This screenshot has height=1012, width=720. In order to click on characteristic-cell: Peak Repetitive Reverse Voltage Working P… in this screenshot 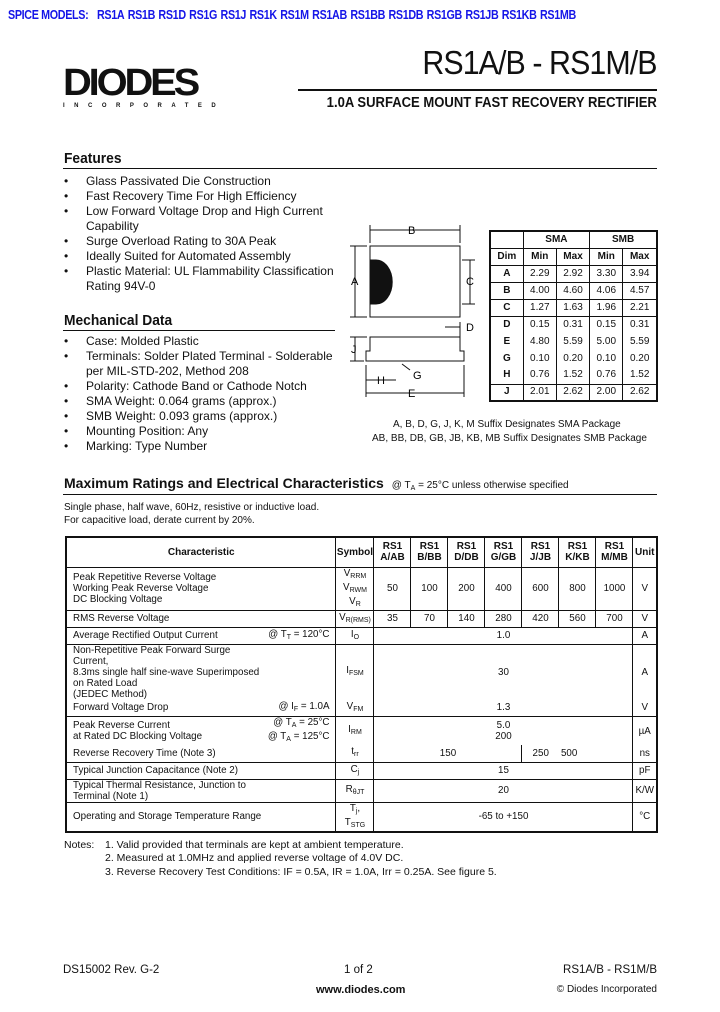, I will do `click(165, 589)`.